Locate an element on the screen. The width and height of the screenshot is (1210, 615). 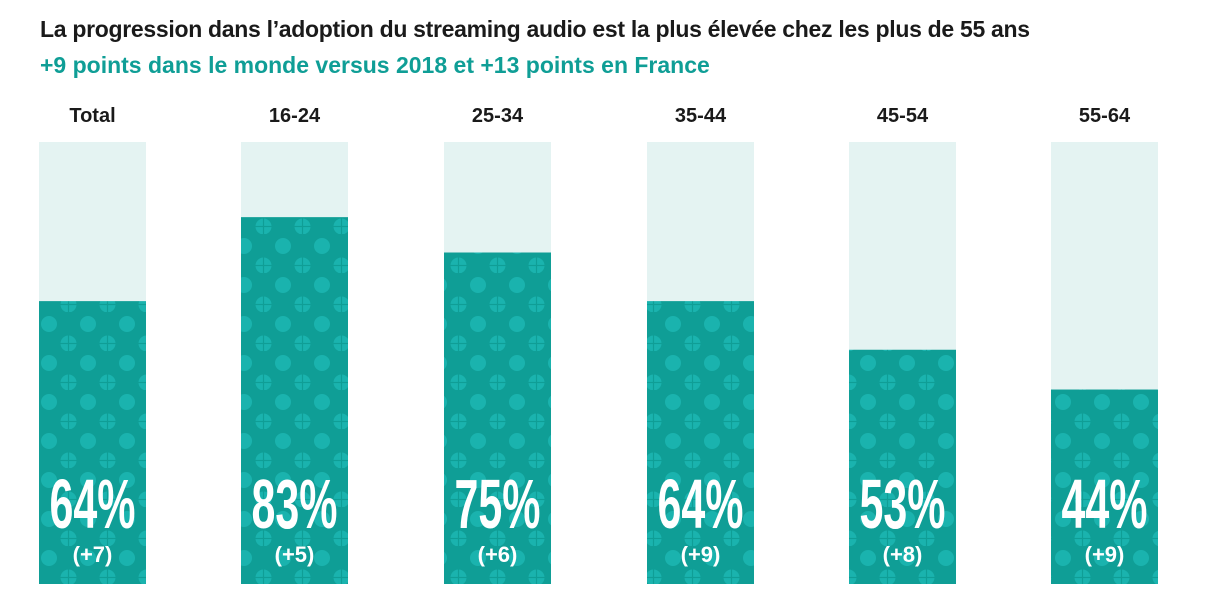
category-label: 25-34 is located at coordinates (498, 116).